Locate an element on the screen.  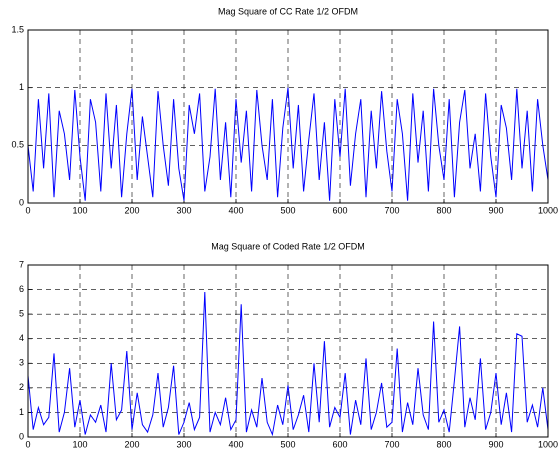
y-tick-label: 5 is located at coordinates (21, 314).